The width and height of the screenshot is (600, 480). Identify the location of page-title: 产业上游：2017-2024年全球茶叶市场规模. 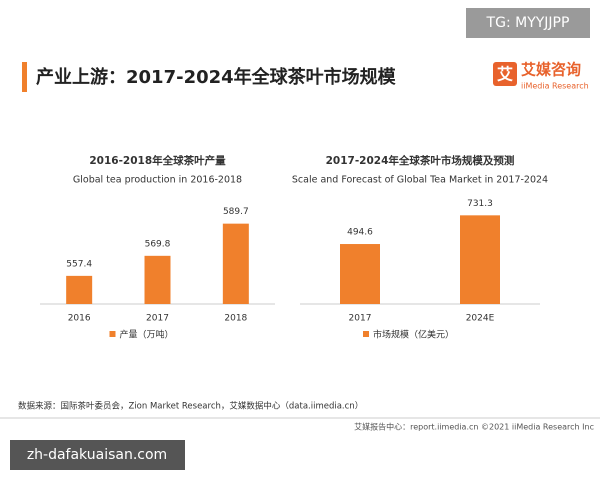
(216, 77).